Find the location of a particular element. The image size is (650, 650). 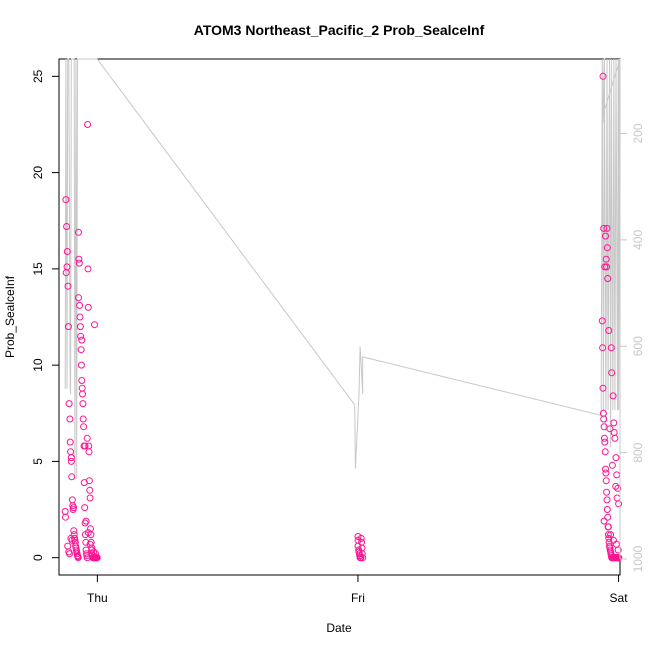

chart-title: ATOM3 Northeast_Pacific_2 Prob_SealceInf is located at coordinates (339, 30).